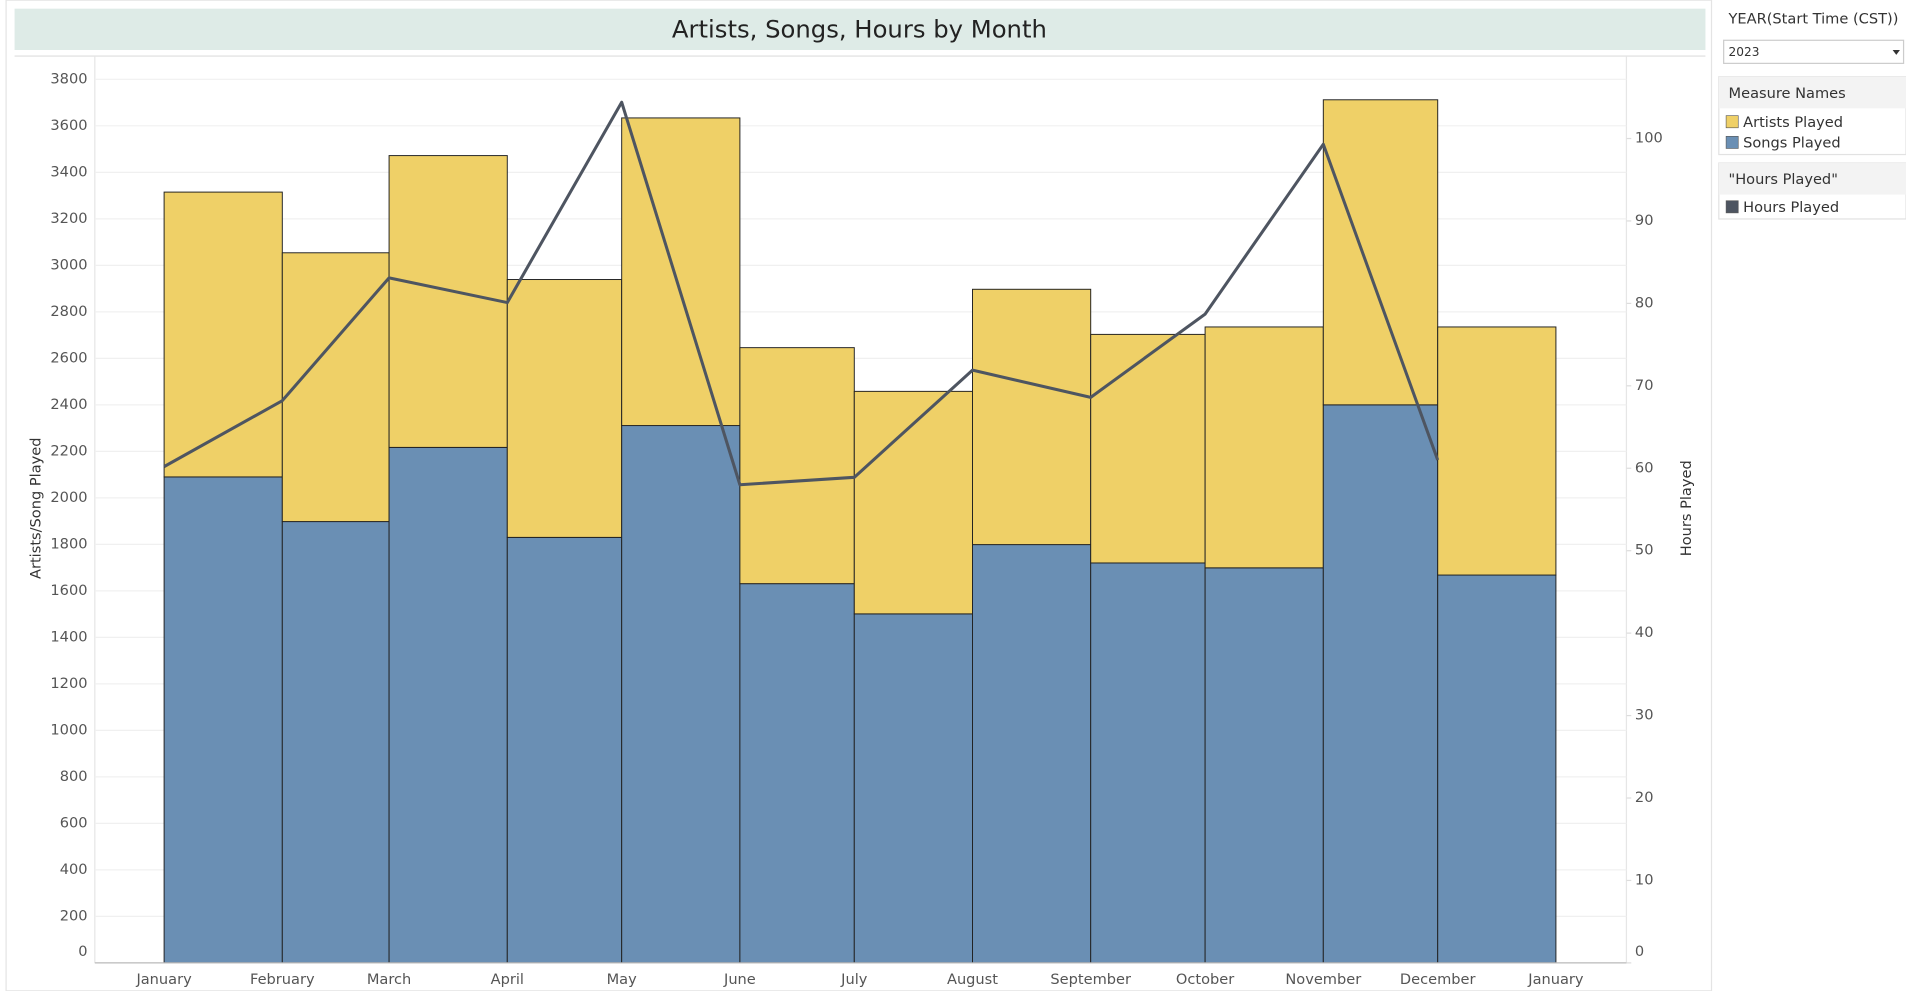 This screenshot has height=991, width=1906. What do you see at coordinates (1744, 52) in the screenshot?
I see `filter-value: 2023` at bounding box center [1744, 52].